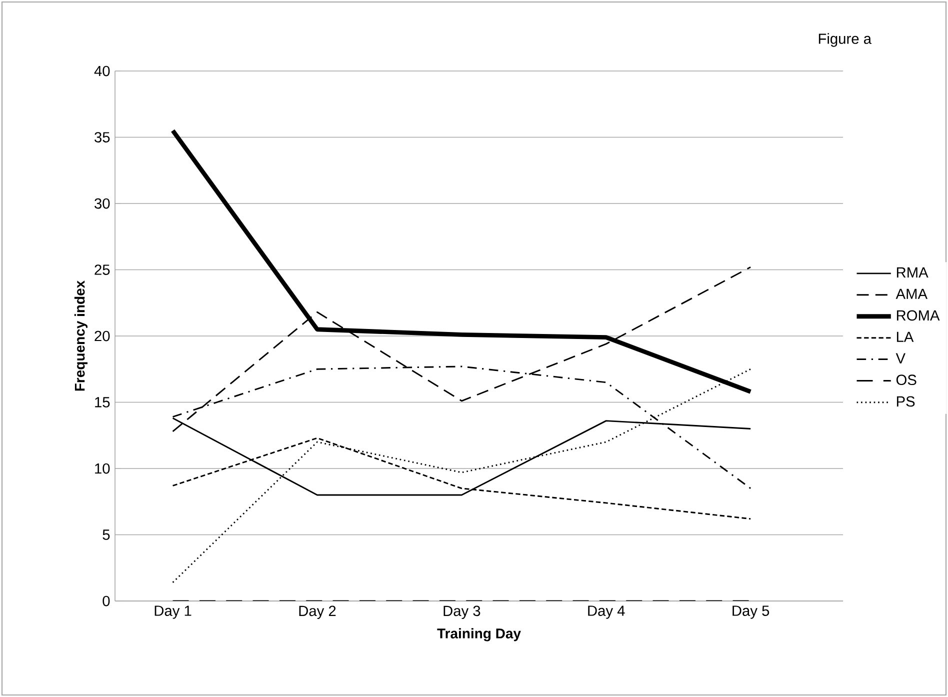 The width and height of the screenshot is (948, 697). I want to click on y-tick-label: 10, so click(102, 468).